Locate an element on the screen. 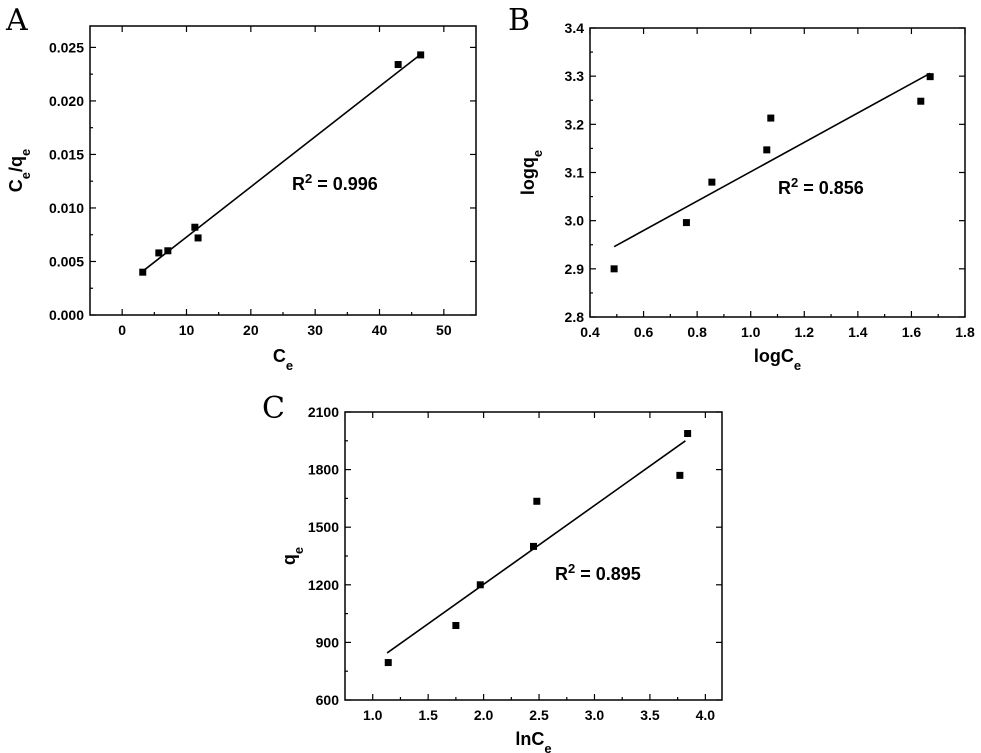  plot-frame is located at coordinates (777, 172).